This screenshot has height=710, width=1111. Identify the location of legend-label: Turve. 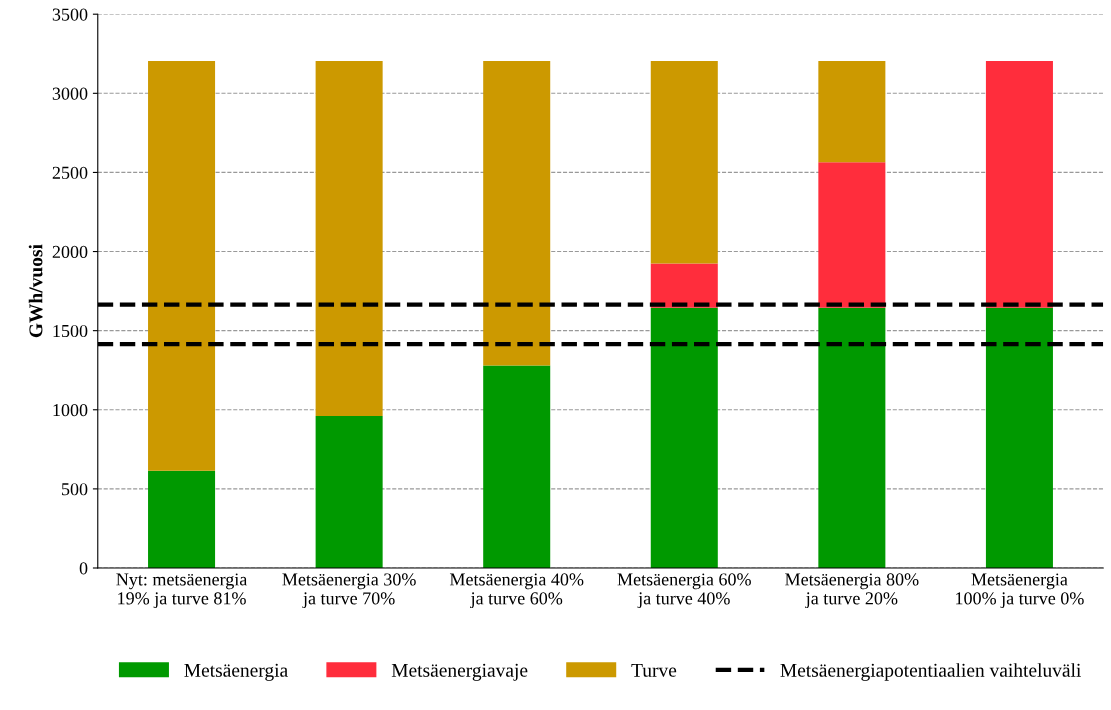
(654, 670).